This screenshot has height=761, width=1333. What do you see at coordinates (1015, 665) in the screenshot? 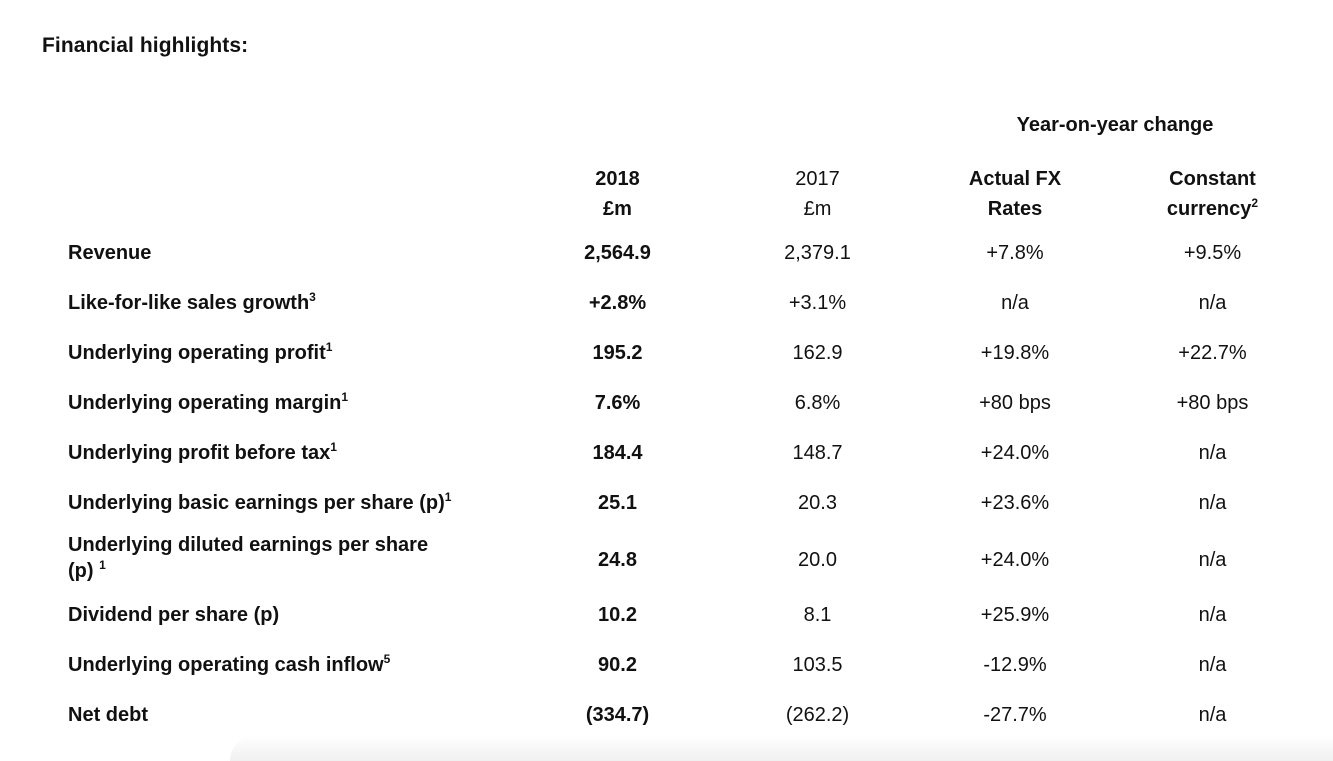
I see `actual-fx-change: -12.9%` at bounding box center [1015, 665].